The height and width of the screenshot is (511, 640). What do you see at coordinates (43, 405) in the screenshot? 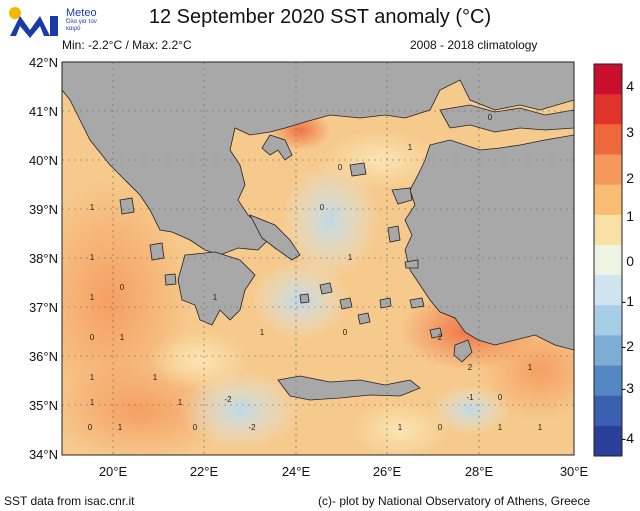
I see `lat-label: 35°N` at bounding box center [43, 405].